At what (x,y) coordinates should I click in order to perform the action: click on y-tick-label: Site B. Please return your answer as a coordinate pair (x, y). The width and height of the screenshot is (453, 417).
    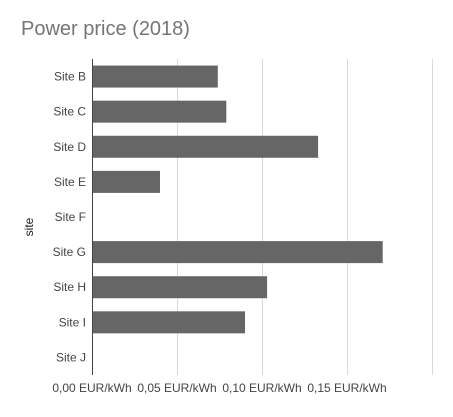
    Looking at the image, I should click on (70, 77).